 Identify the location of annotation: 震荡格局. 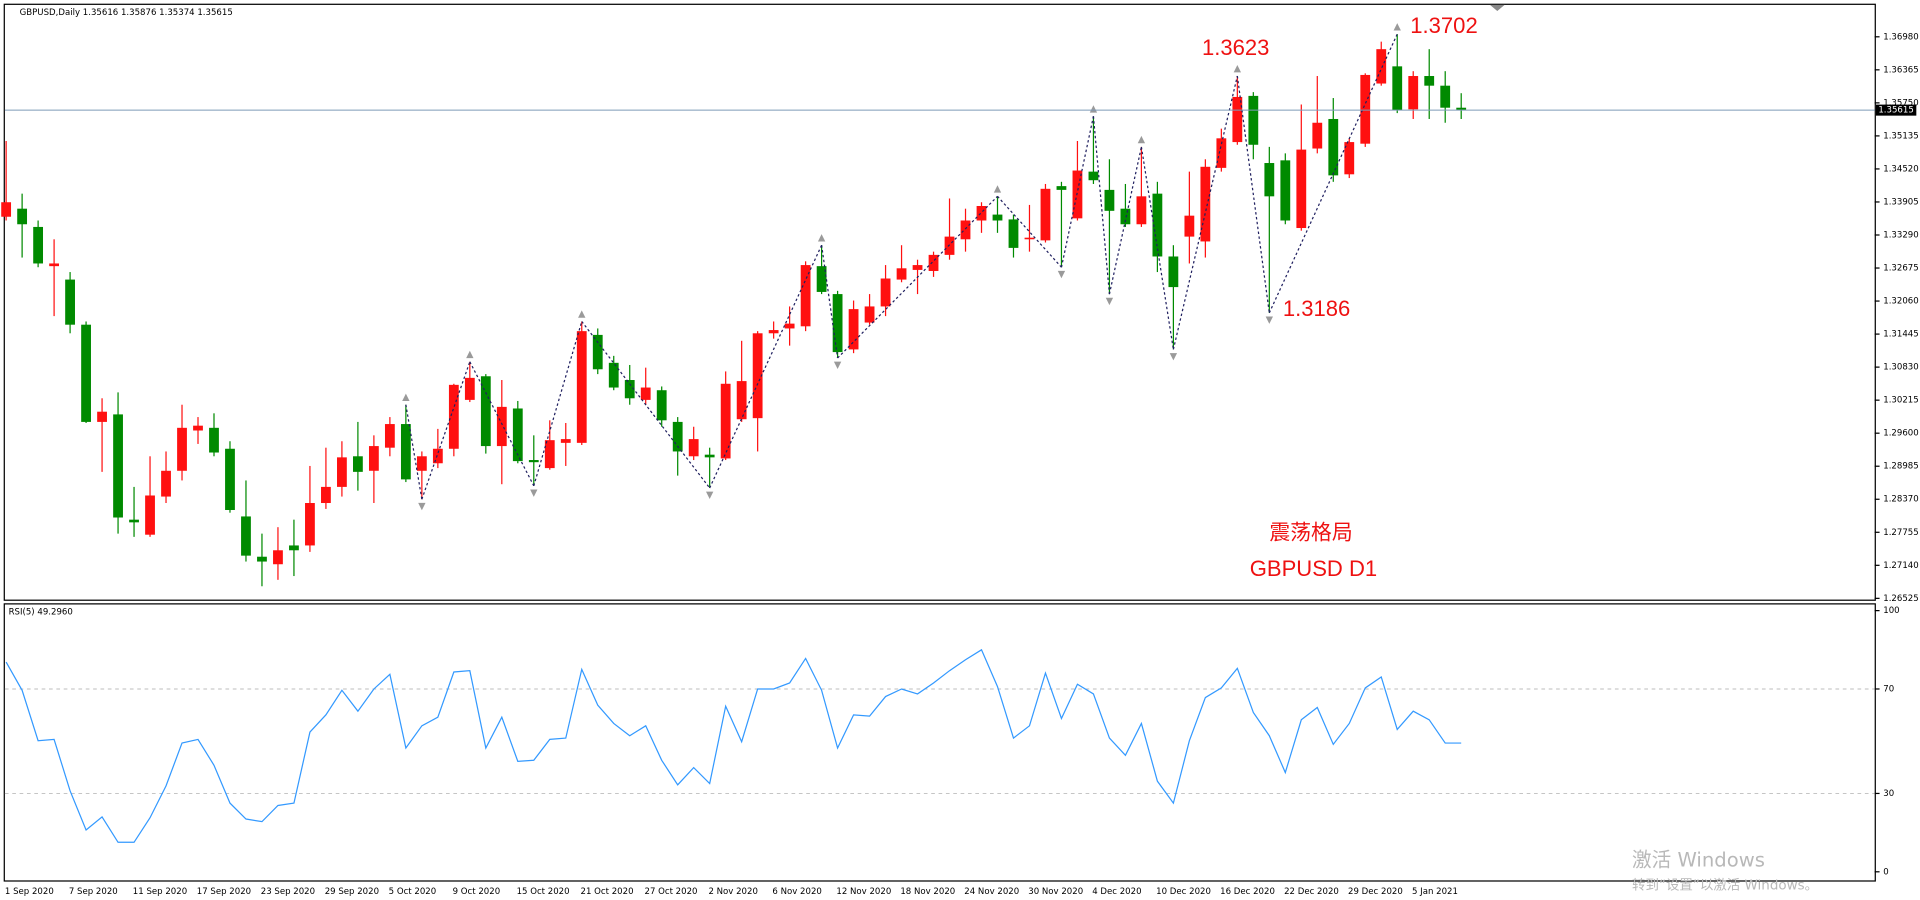
(1310, 532).